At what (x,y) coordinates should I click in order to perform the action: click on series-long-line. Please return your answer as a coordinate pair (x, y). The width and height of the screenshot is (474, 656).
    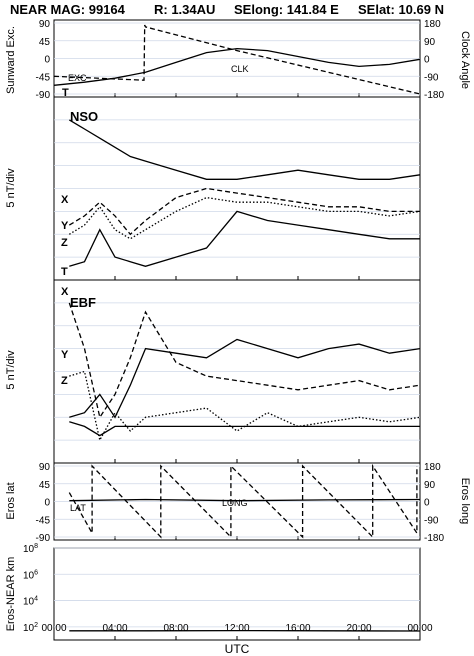
    Looking at the image, I should click on (243, 501).